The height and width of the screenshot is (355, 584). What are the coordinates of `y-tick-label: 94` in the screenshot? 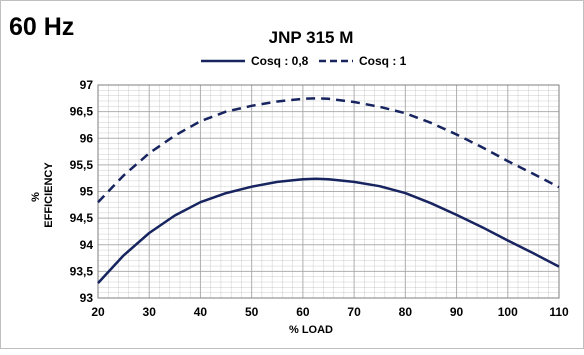 It's located at (87, 245).